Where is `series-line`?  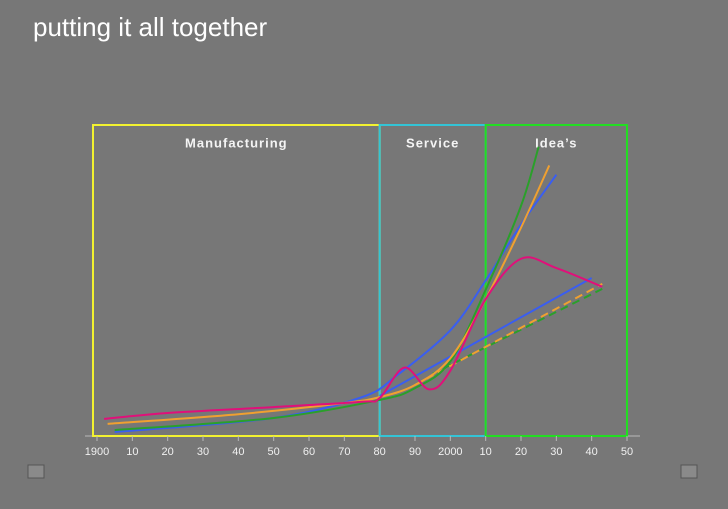 series-line is located at coordinates (486, 337).